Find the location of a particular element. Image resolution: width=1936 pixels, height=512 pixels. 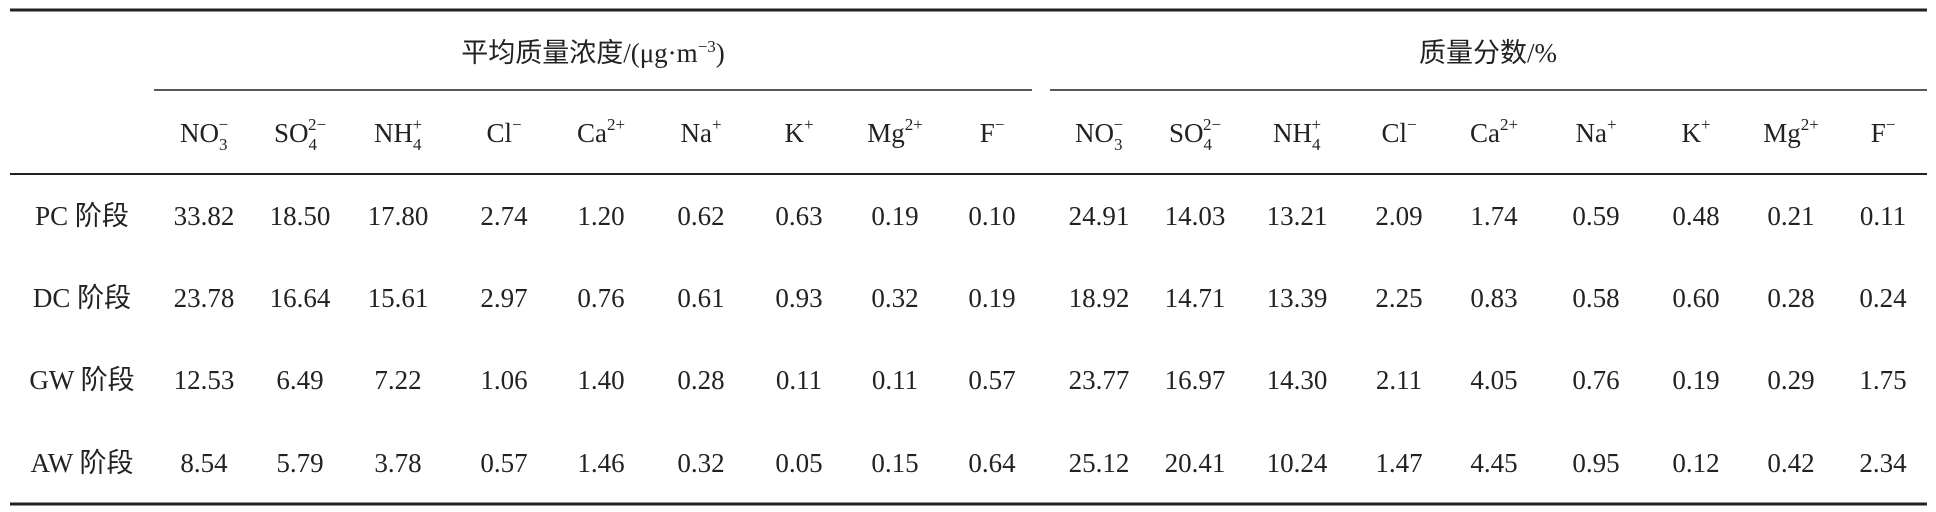

group-header: 平均质量浓度/(μg·m−3) is located at coordinates (593, 52).